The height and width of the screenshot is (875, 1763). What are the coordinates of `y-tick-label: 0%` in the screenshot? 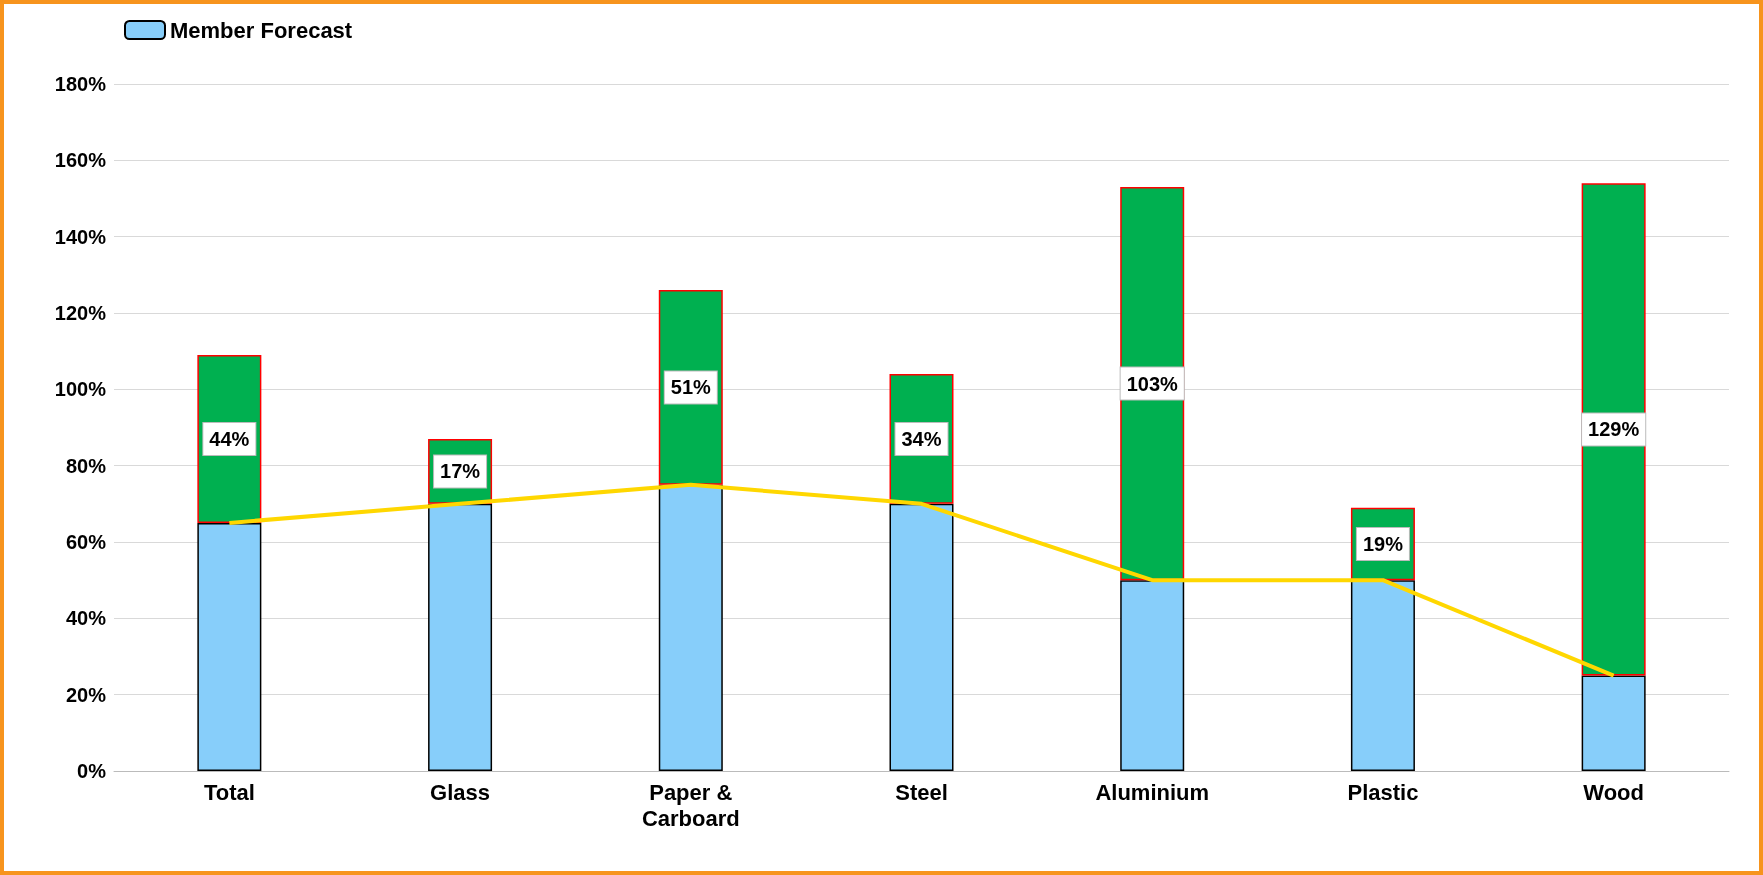 It's located at (92, 771).